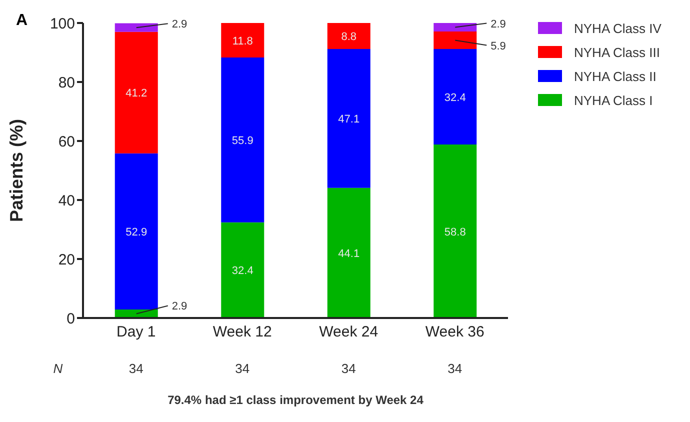 The image size is (690, 422). I want to click on y-tick-label: 60, so click(66, 141).